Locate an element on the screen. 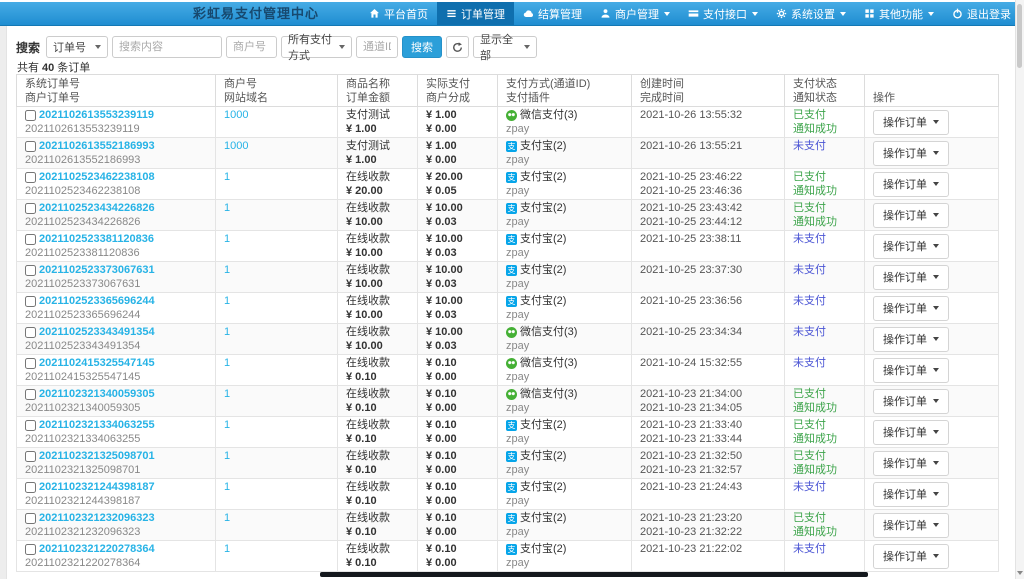  order-count-number: 40 is located at coordinates (48, 68).